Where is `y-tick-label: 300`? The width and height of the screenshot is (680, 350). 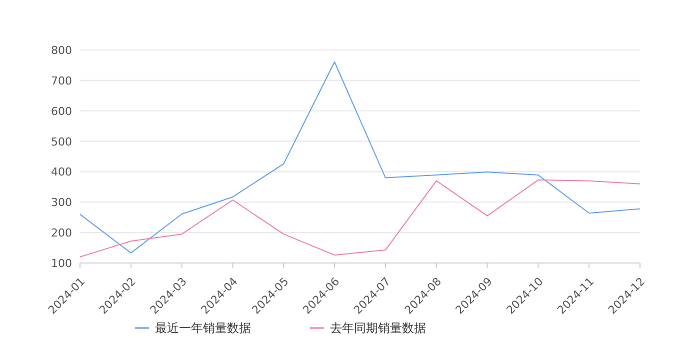 y-tick-label: 300 is located at coordinates (61, 203).